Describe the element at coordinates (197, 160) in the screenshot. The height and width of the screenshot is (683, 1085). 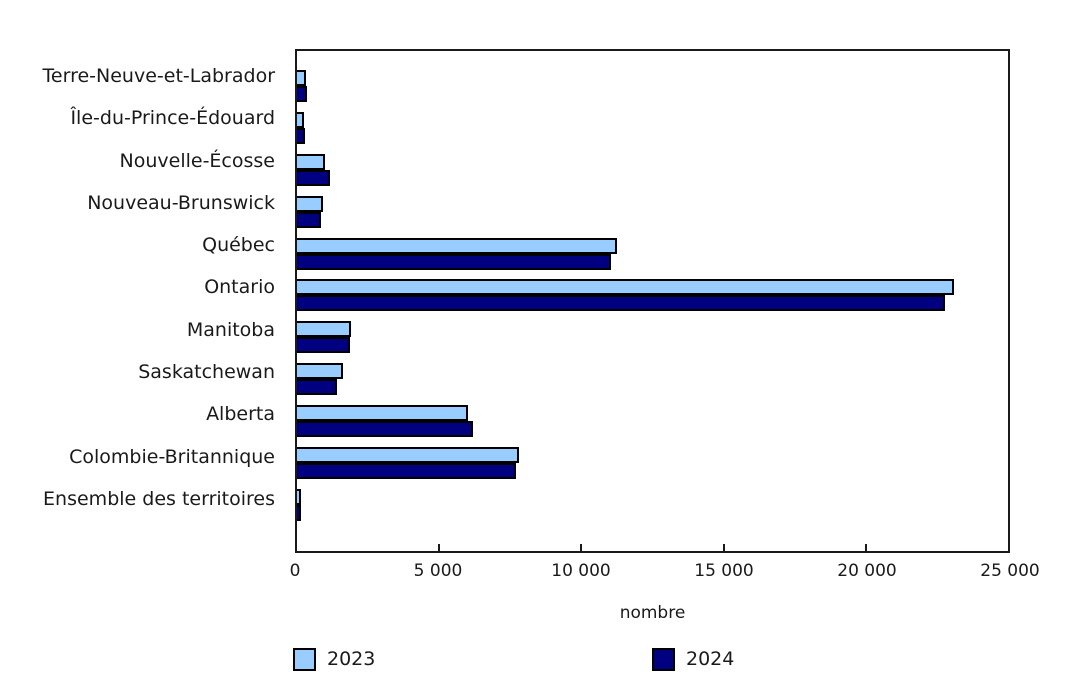
I see `category-label: Nouvelle-Écosse` at that location.